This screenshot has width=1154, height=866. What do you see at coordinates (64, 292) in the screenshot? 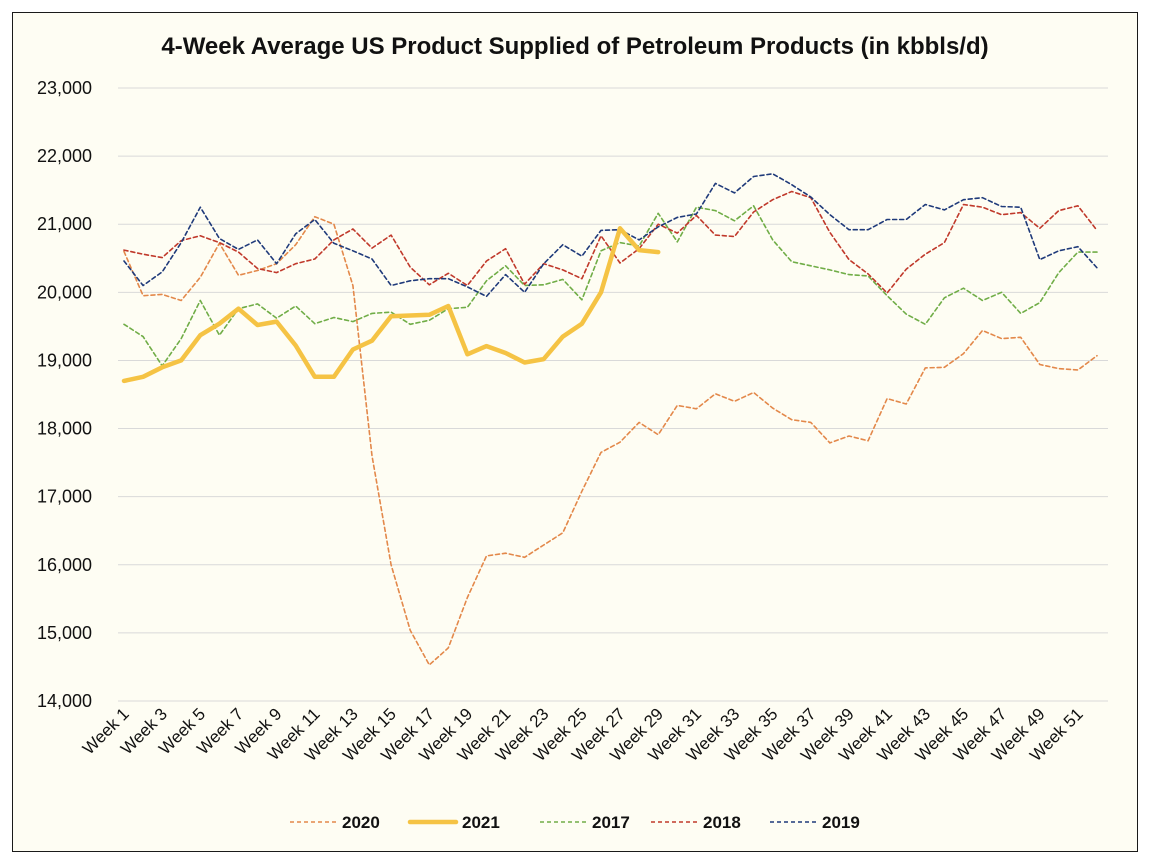
I see `y-tick-label: 20,000` at bounding box center [64, 292].